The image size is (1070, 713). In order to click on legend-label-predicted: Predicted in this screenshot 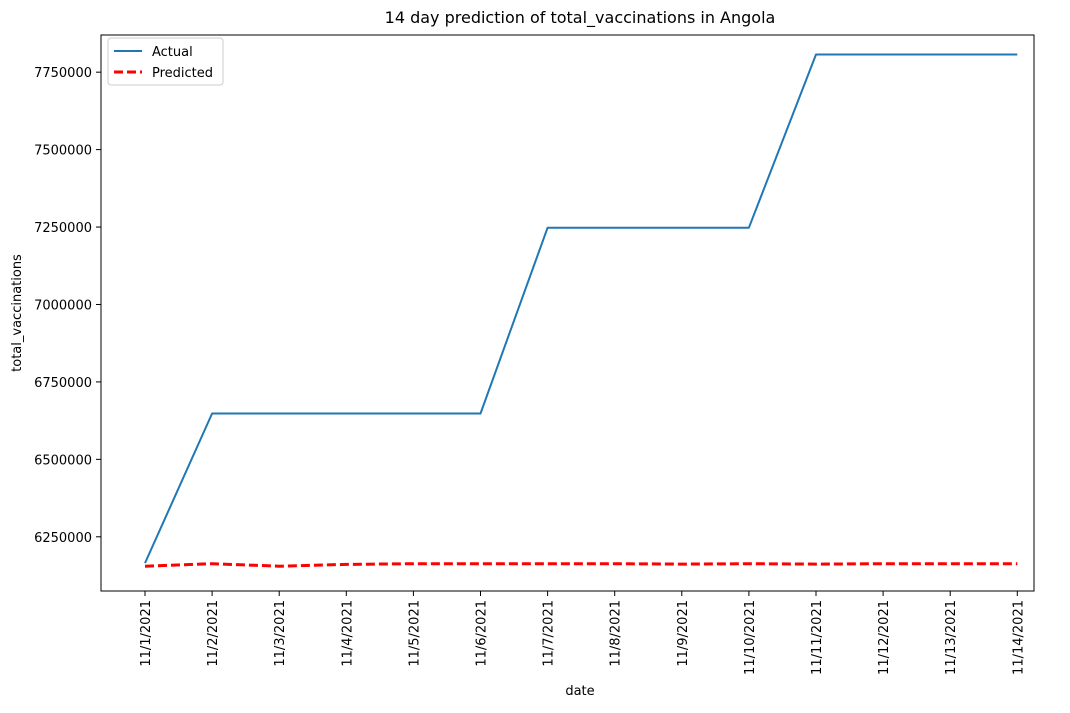, I will do `click(182, 73)`.